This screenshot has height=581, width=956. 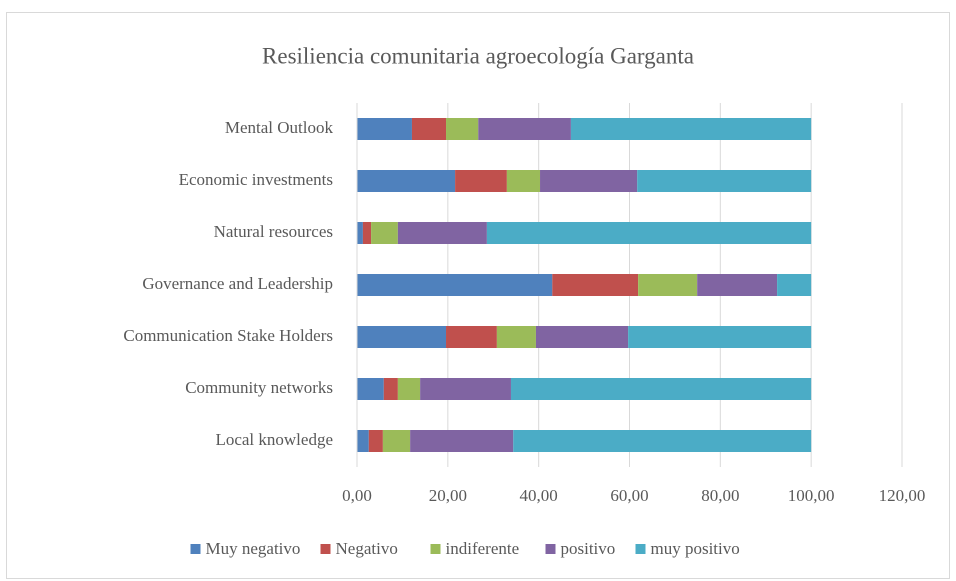 What do you see at coordinates (902, 495) in the screenshot?
I see `x-tick-label: 120,00` at bounding box center [902, 495].